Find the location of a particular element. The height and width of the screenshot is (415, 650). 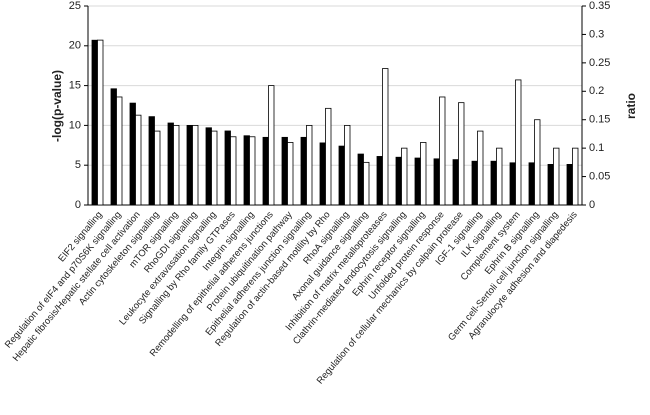

y-tick-label: 10 is located at coordinates (75, 125).